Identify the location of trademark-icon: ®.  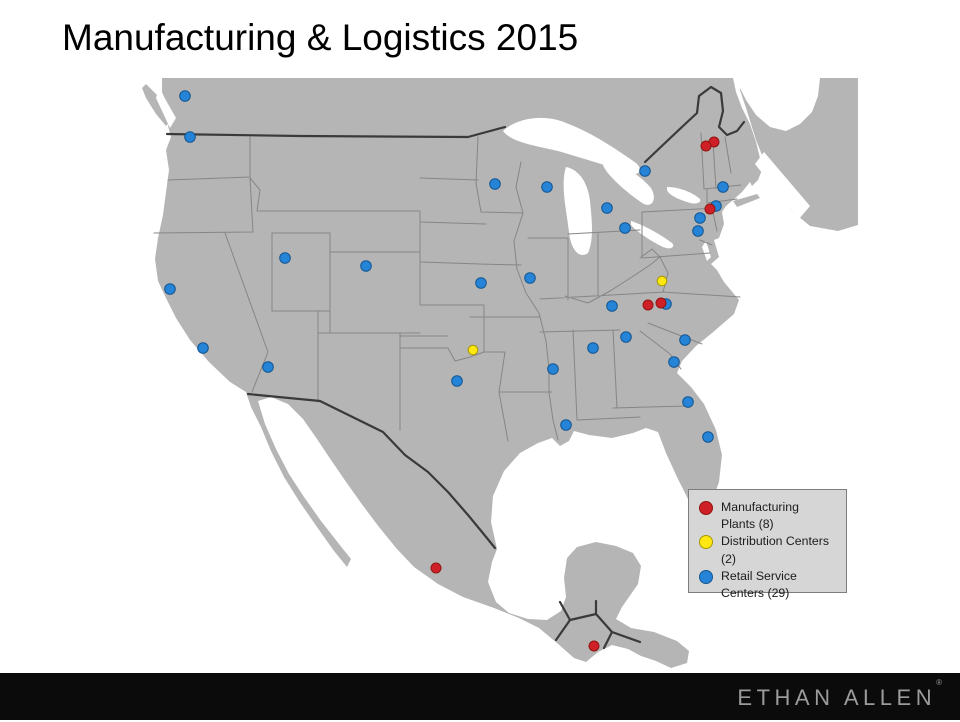
(939, 682).